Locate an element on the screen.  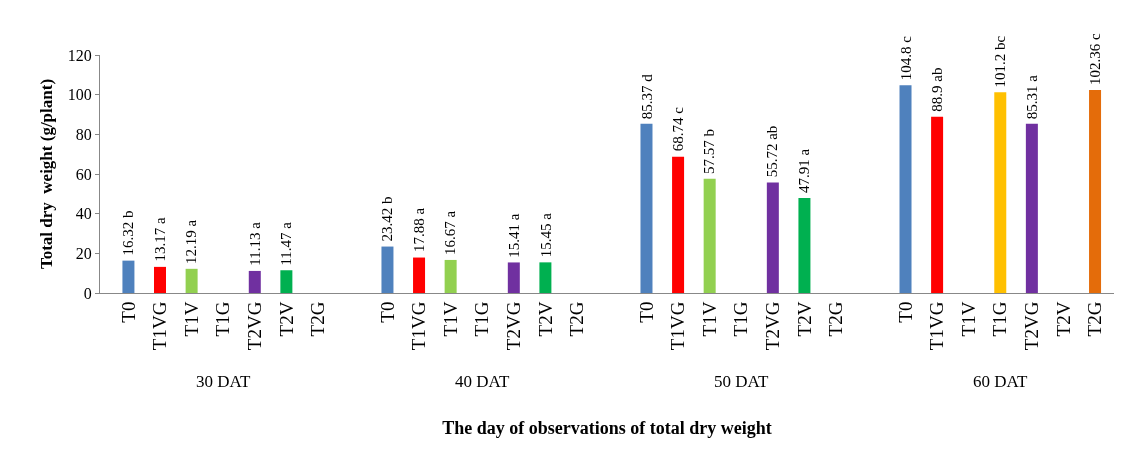
y-tick-label: 120 is located at coordinates (79, 55).